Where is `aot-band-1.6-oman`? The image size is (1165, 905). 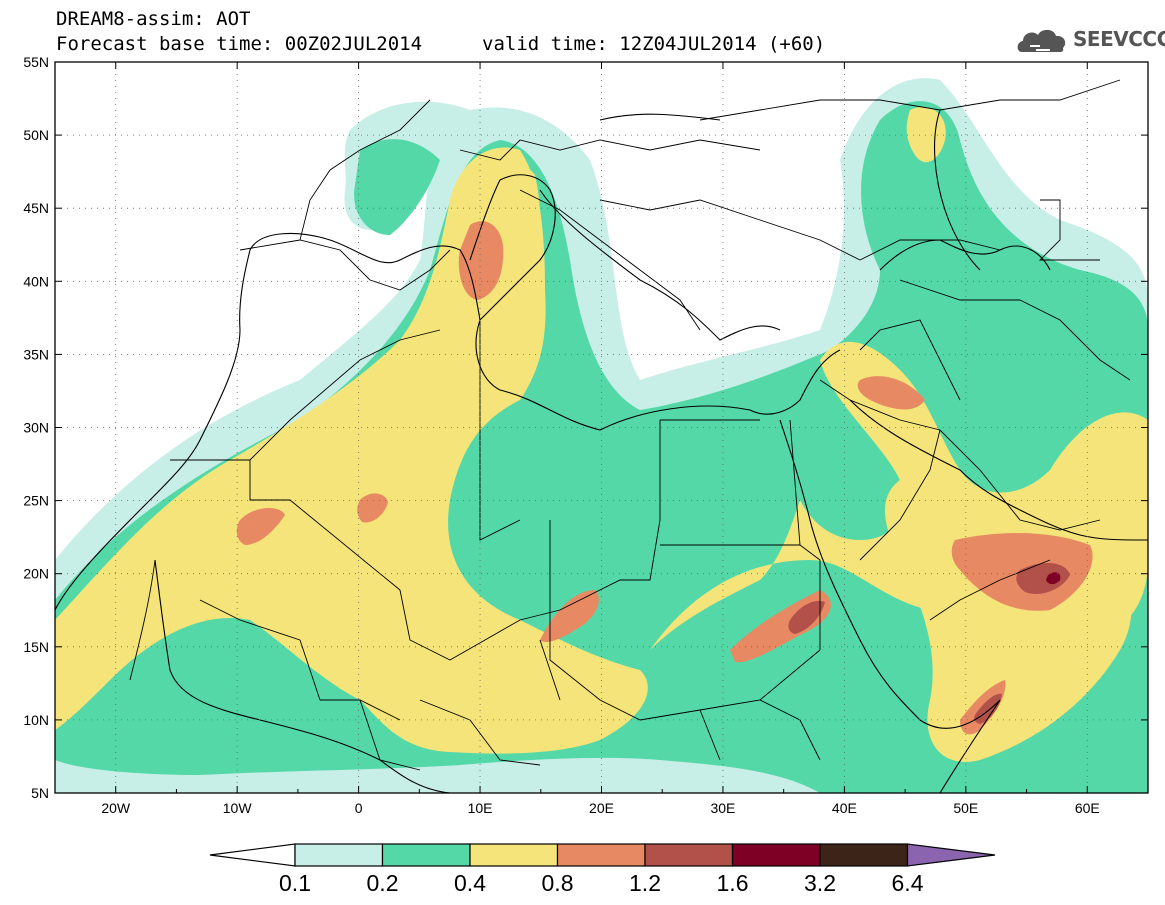 aot-band-1.6-oman is located at coordinates (1053, 578).